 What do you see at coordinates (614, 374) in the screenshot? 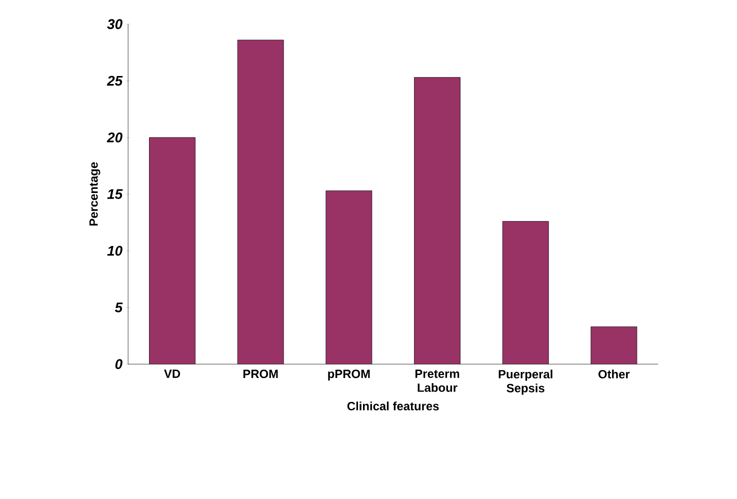
I see `x-tick-label: Other` at bounding box center [614, 374].